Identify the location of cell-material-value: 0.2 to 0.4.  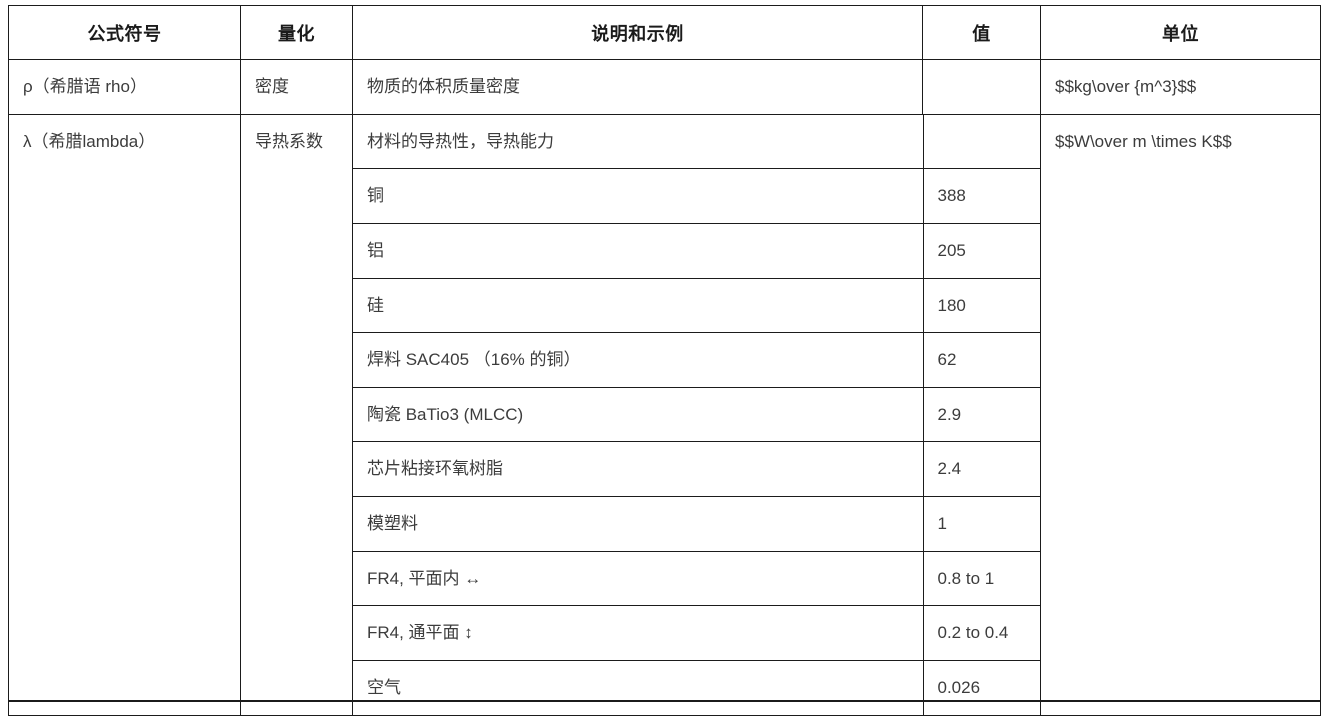
(981, 633).